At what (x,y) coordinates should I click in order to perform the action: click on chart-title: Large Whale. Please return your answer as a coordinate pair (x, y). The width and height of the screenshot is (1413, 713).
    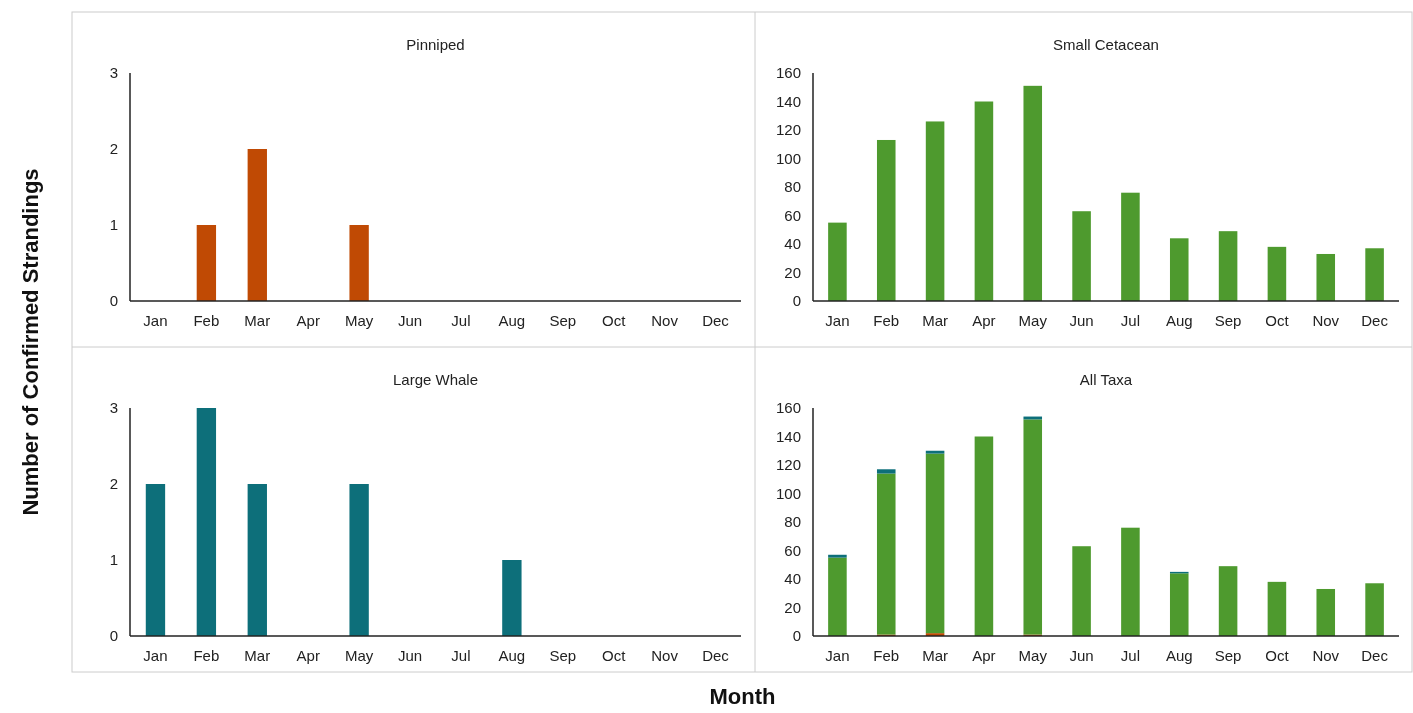
    Looking at the image, I should click on (435, 379).